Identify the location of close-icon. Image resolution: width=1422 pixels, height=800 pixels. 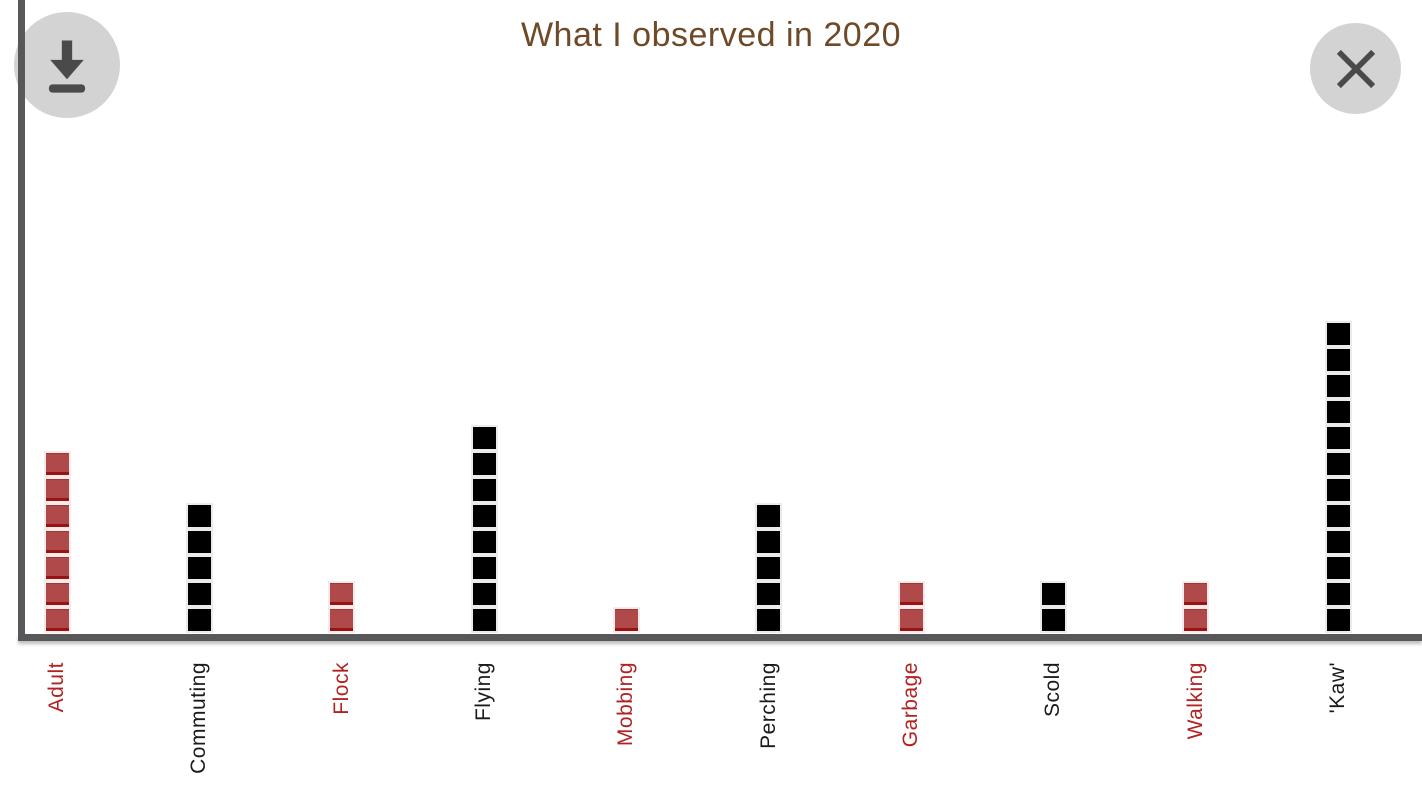
(1356, 69).